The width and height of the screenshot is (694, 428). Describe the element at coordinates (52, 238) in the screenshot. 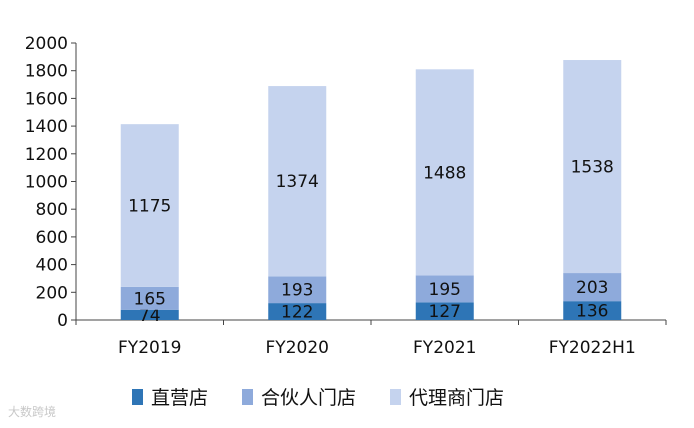

I see `y-tick-label: 600` at that location.